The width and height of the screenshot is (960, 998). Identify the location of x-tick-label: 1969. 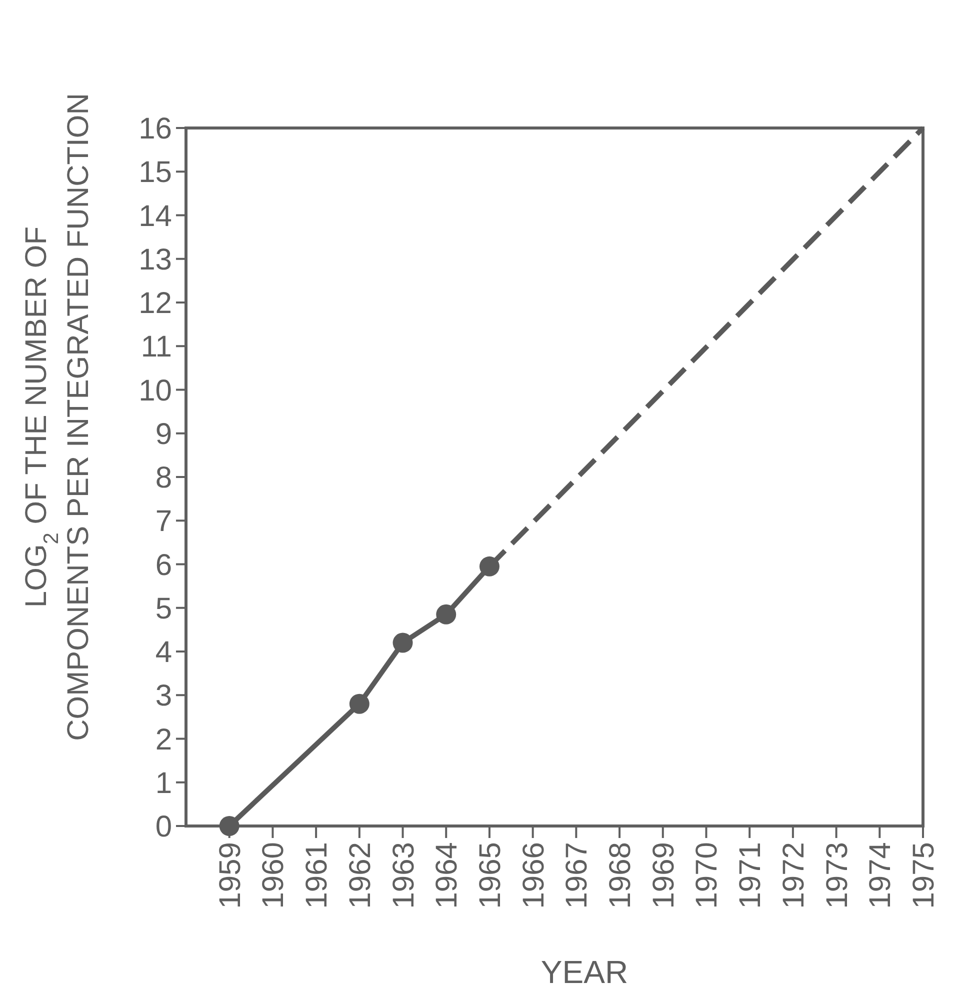
(663, 875).